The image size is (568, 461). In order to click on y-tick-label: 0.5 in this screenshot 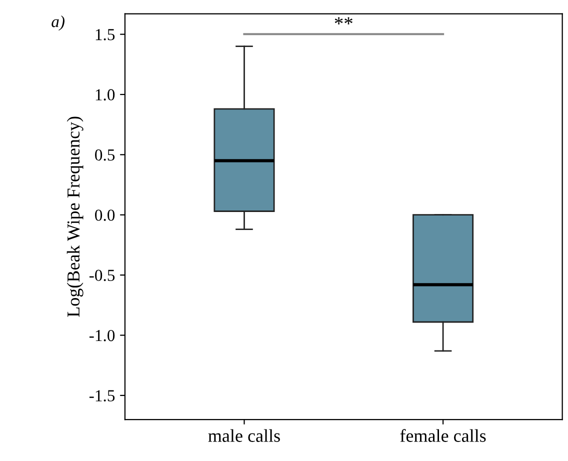, I will do `click(105, 155)`.